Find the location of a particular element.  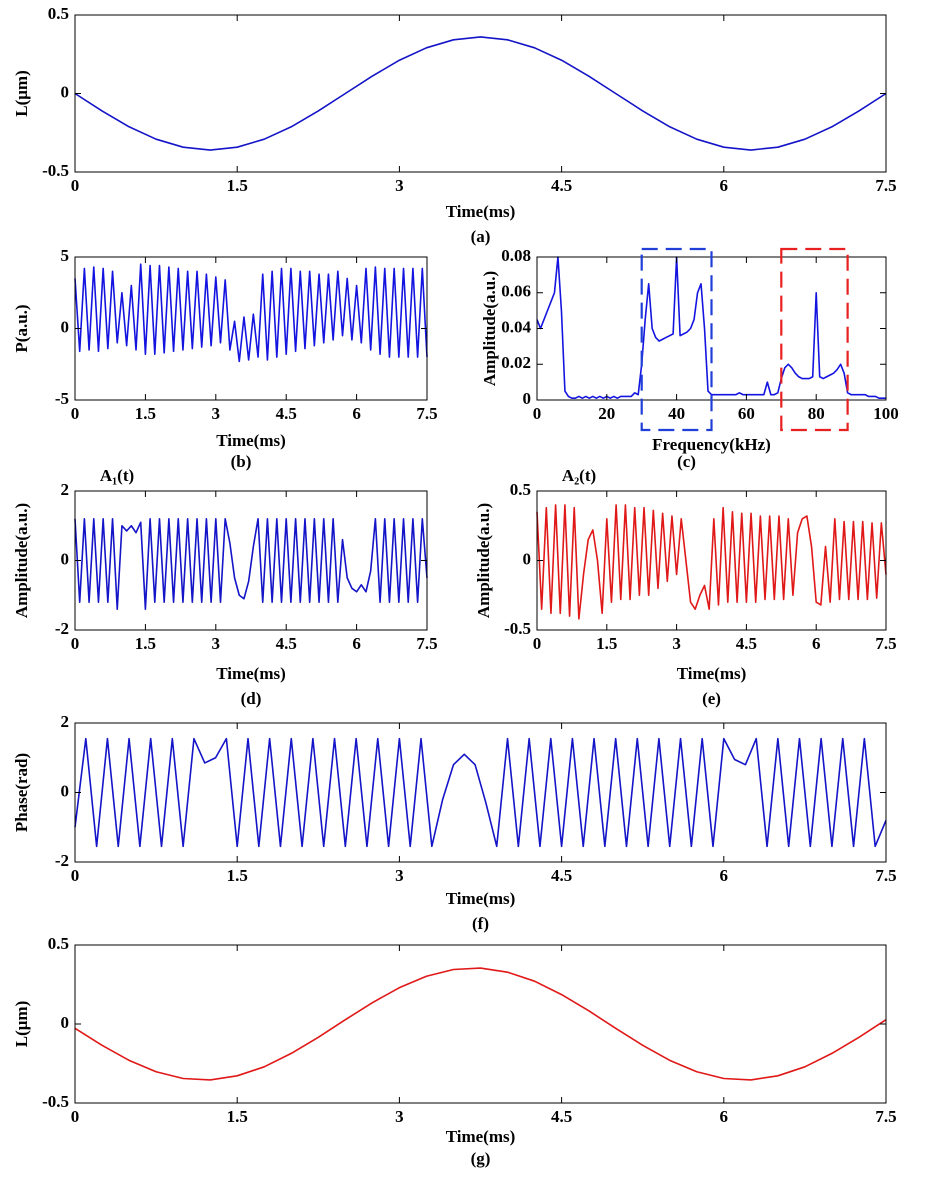

y-tick-label: 5 is located at coordinates (65, 255).